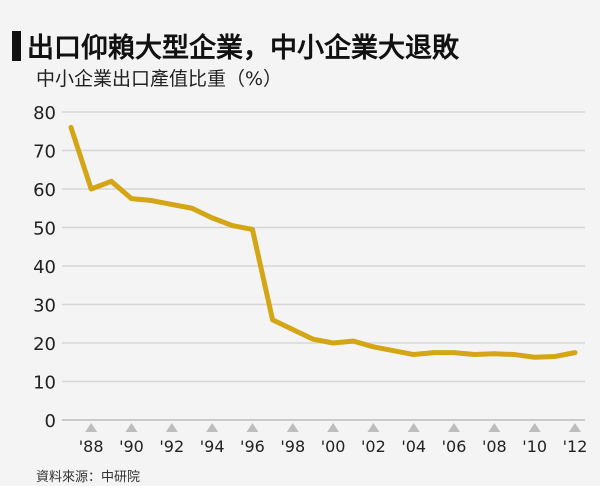 This screenshot has width=600, height=486. Describe the element at coordinates (534, 446) in the screenshot. I see `x-tick-label: '10` at that location.